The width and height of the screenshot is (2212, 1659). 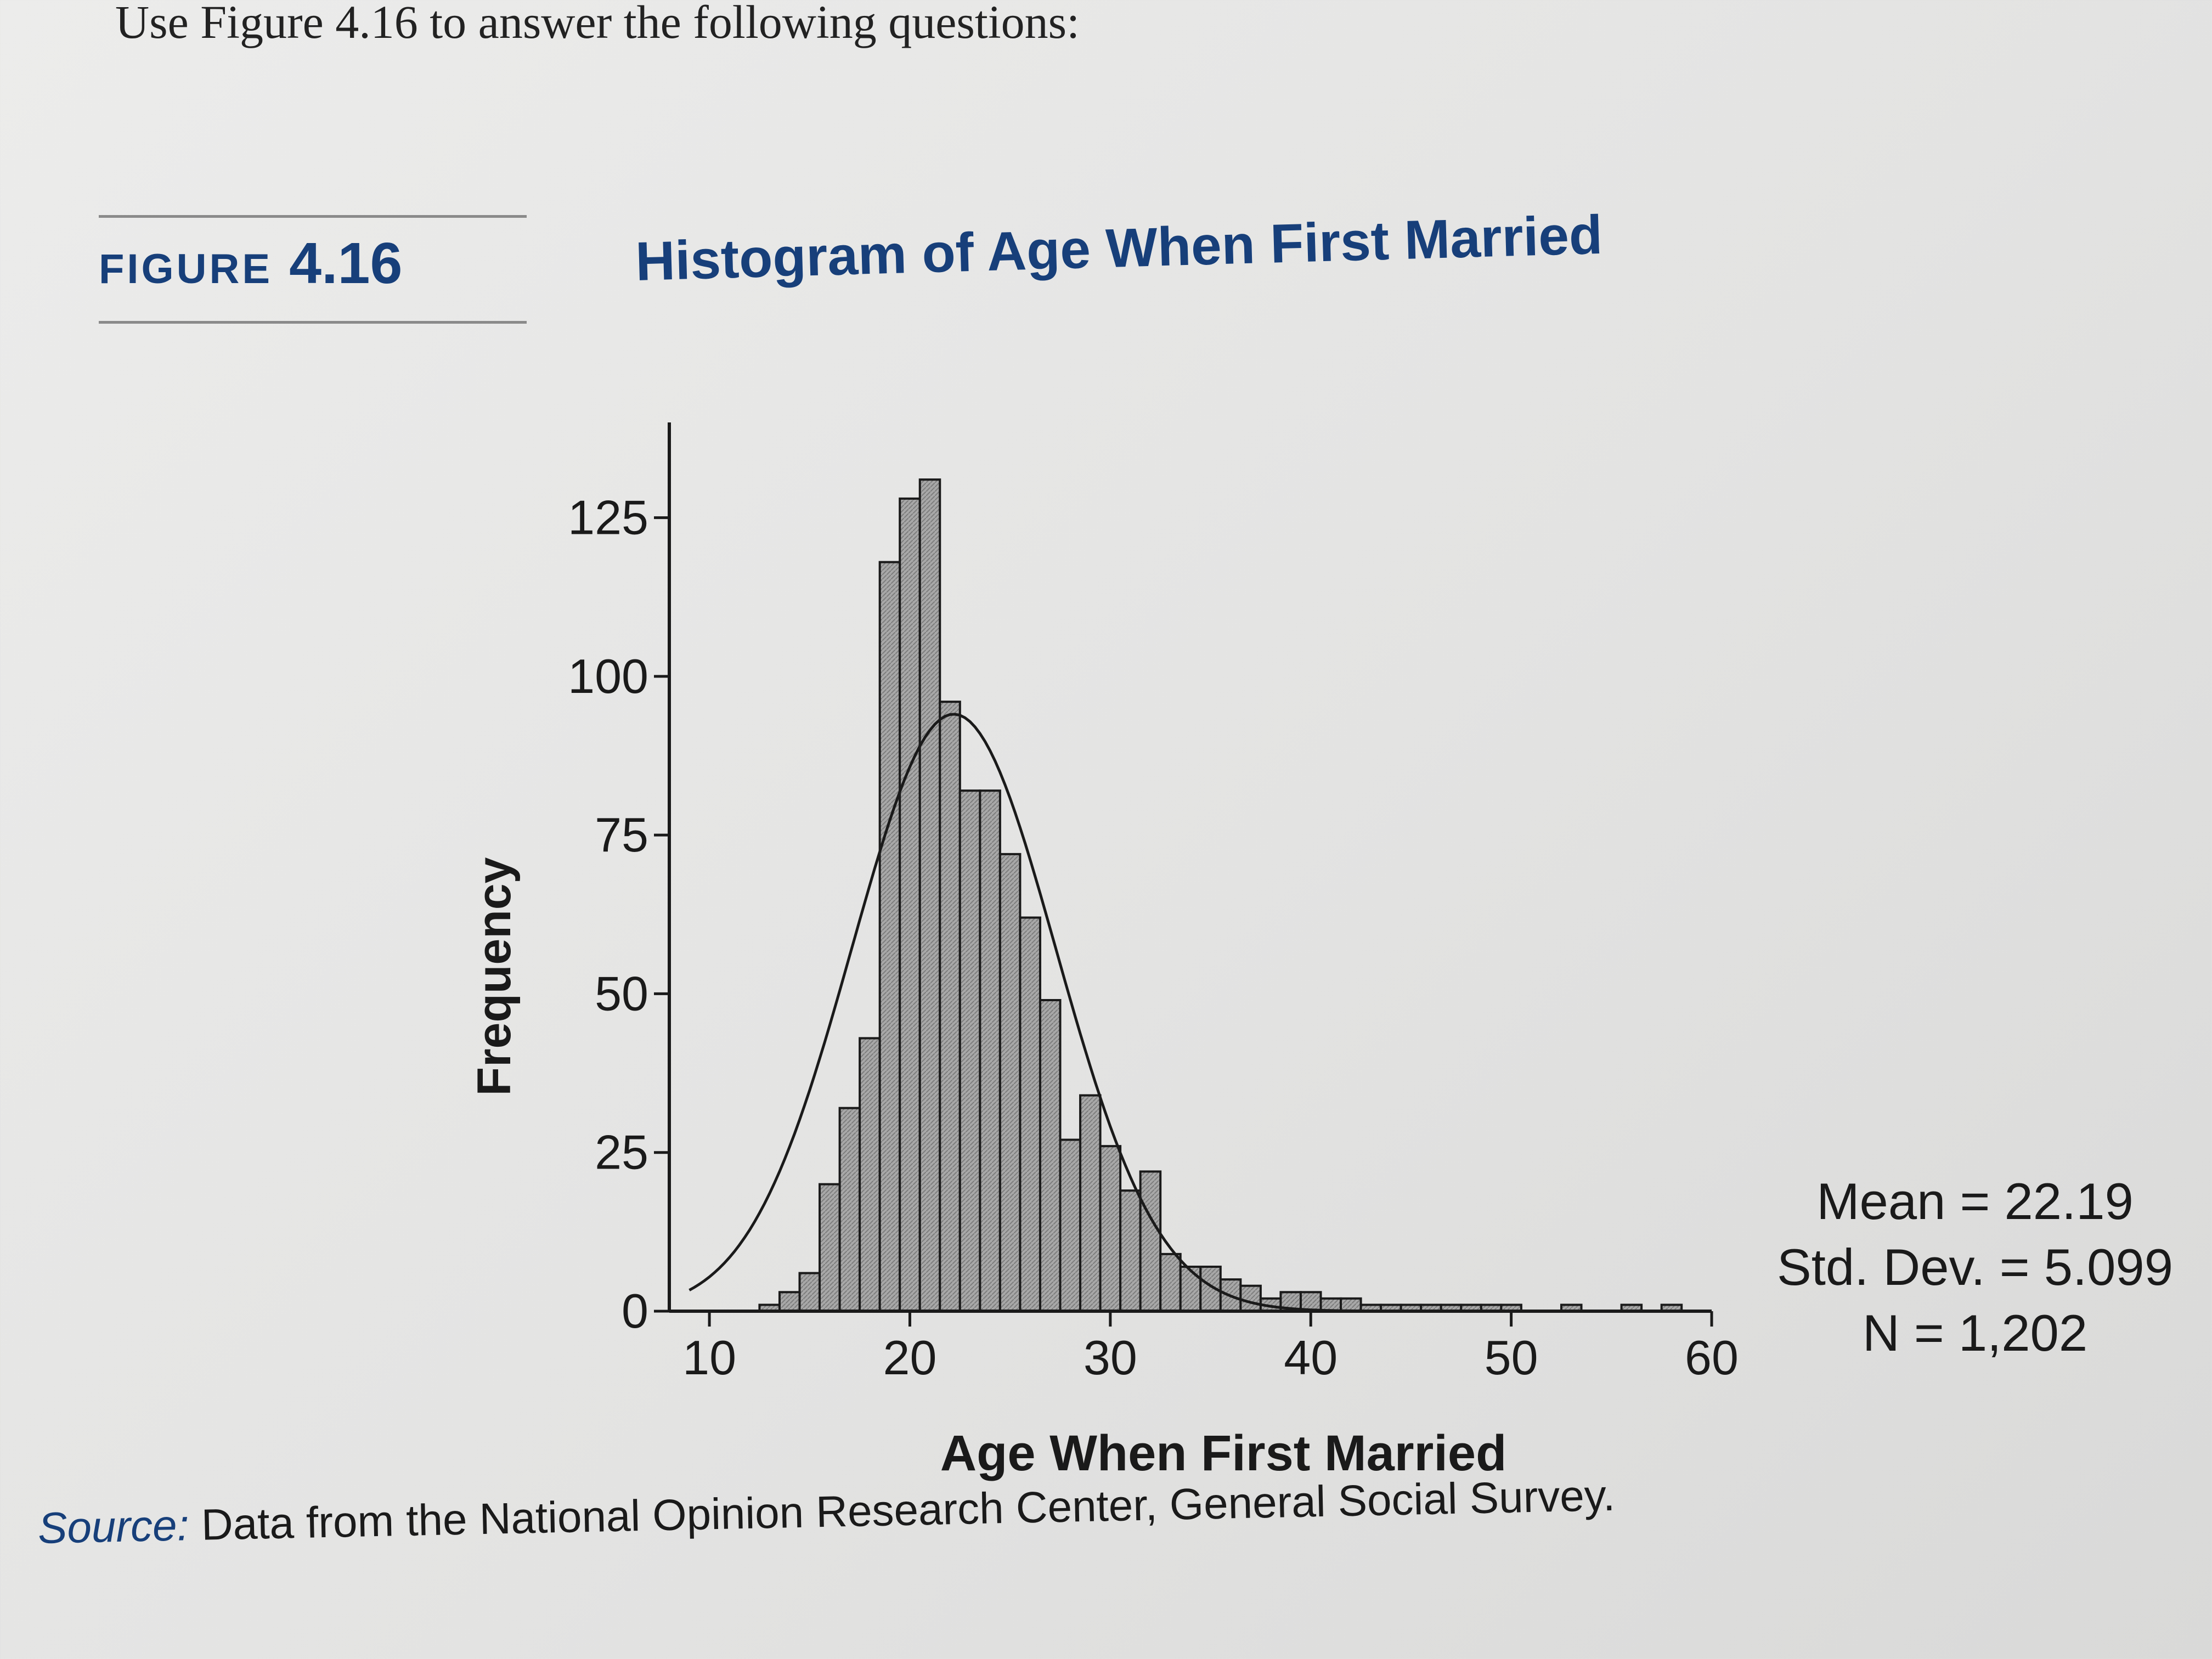 What do you see at coordinates (1975, 1333) in the screenshot?
I see `stat-n: N = 1,202` at bounding box center [1975, 1333].